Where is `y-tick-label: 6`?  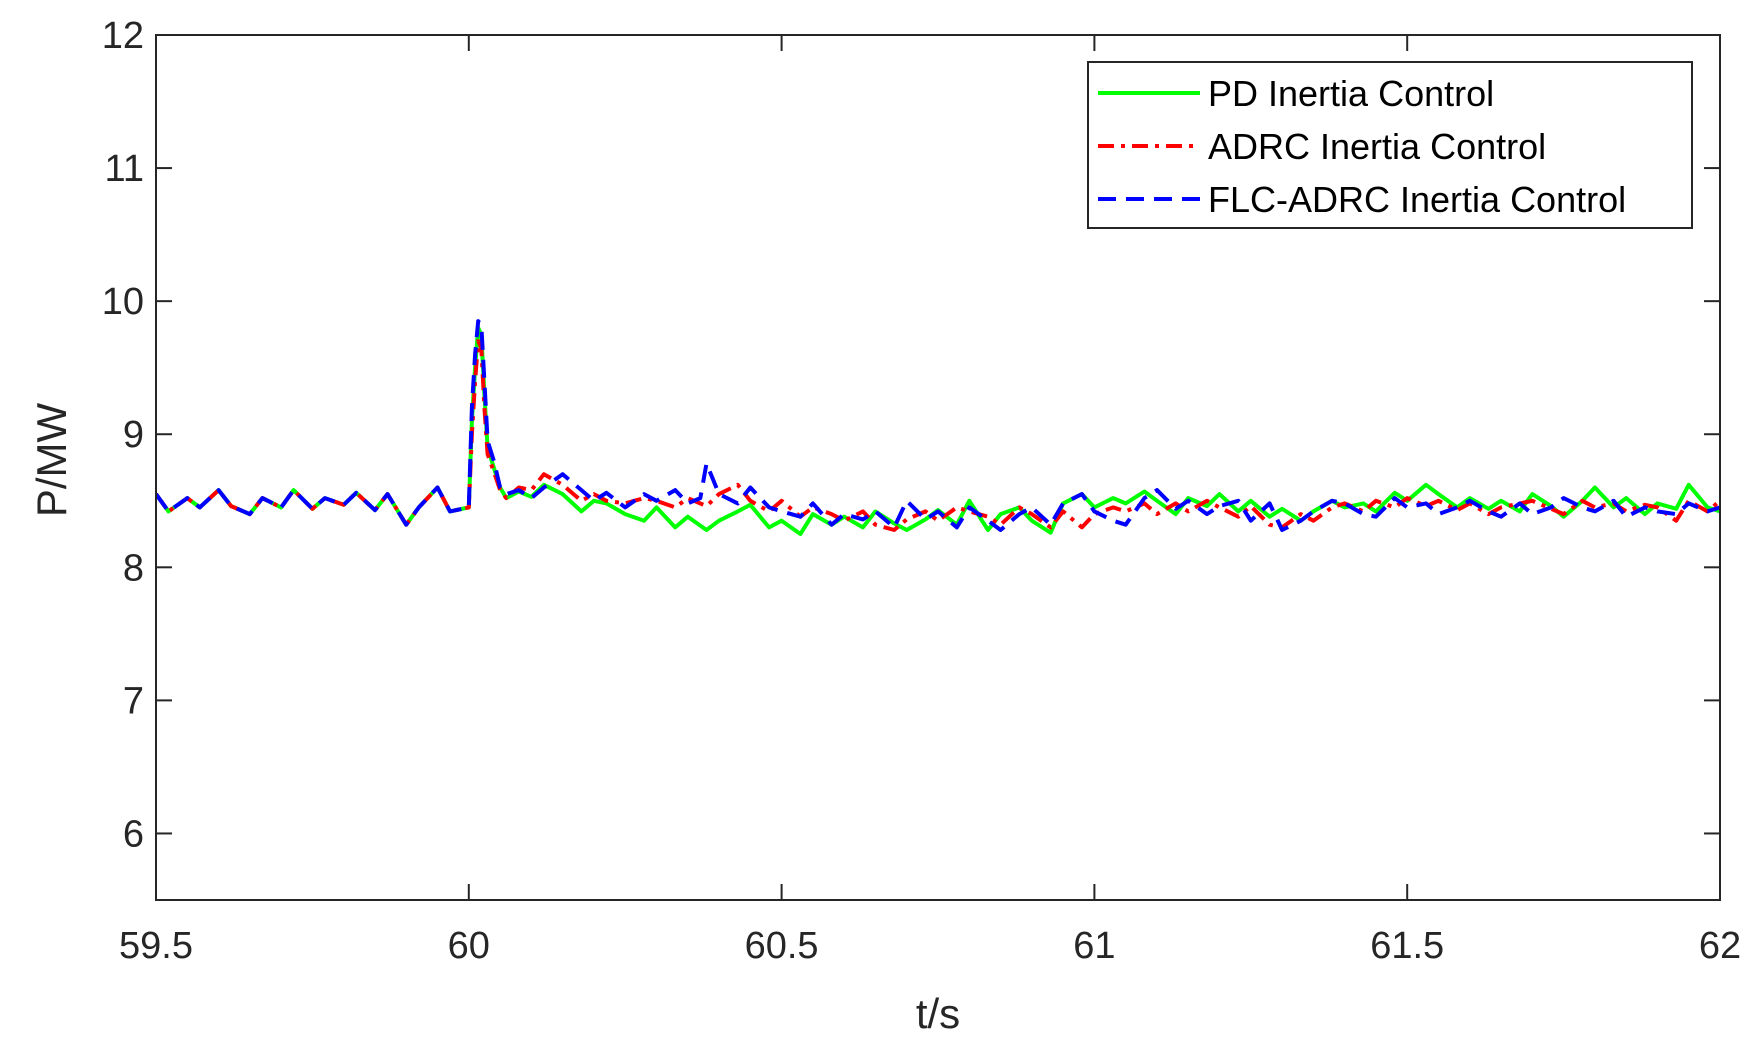
y-tick-label: 6 is located at coordinates (133, 834).